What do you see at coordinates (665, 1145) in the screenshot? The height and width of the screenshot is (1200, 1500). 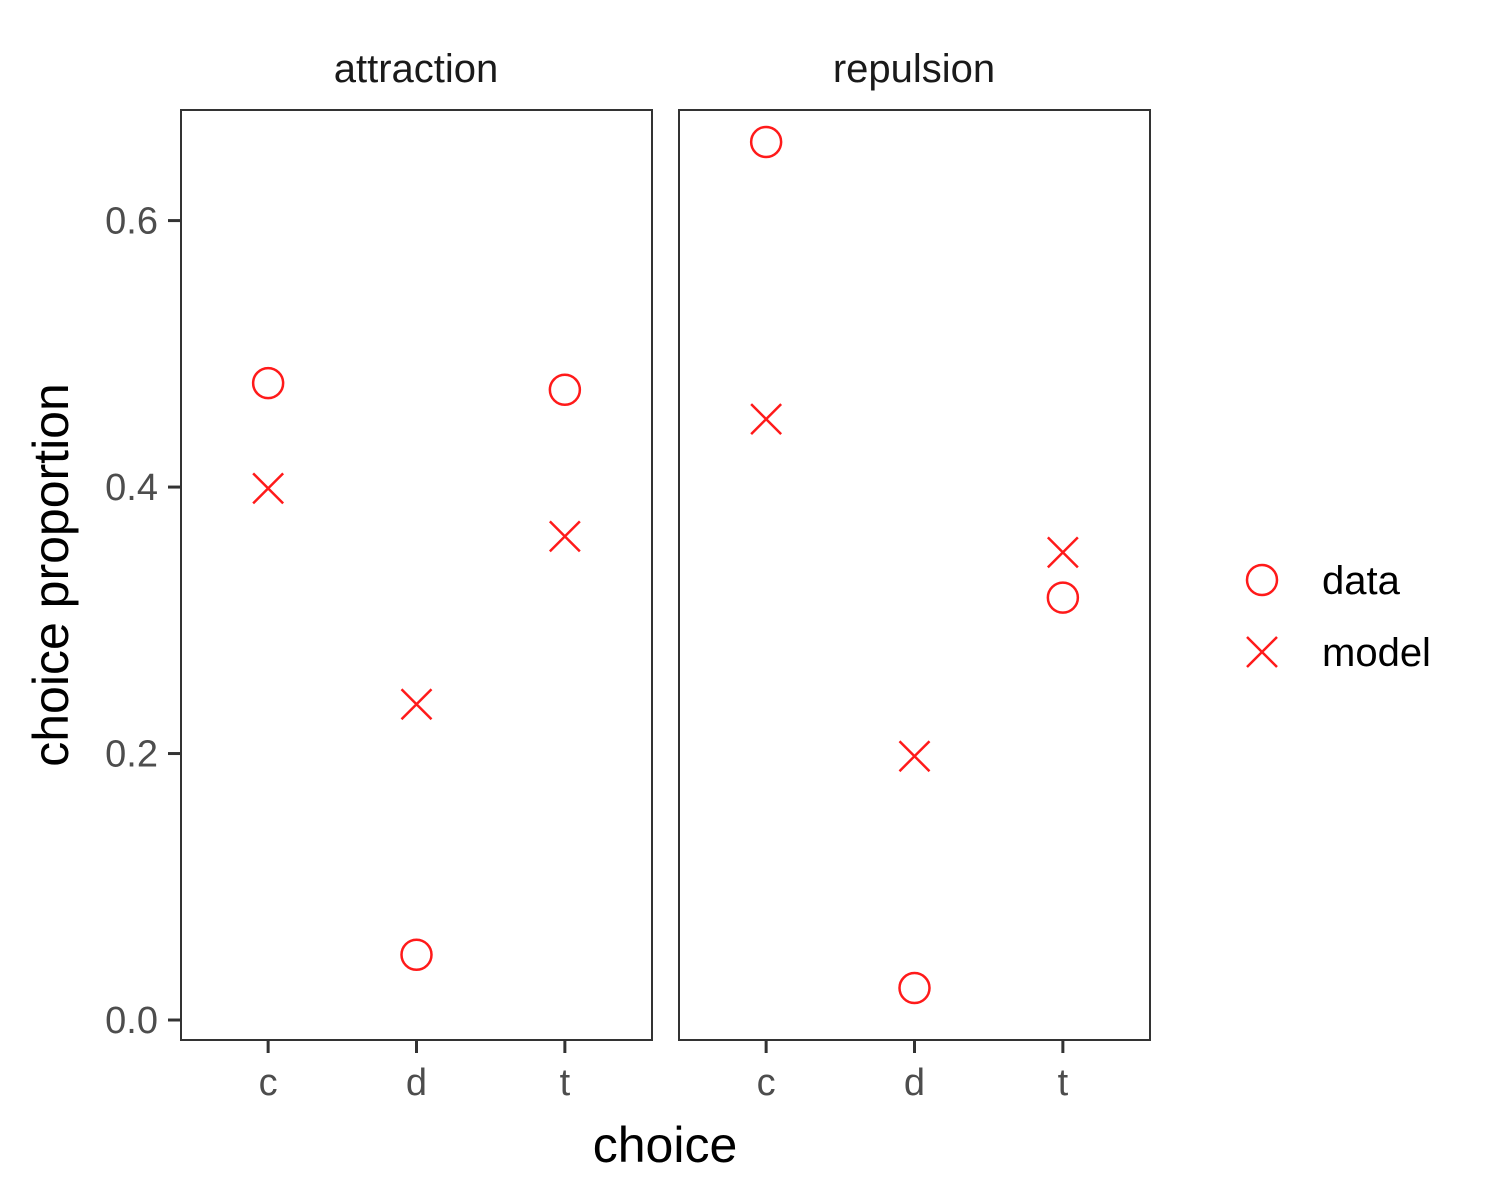 I see `x-axis-title: choice` at bounding box center [665, 1145].